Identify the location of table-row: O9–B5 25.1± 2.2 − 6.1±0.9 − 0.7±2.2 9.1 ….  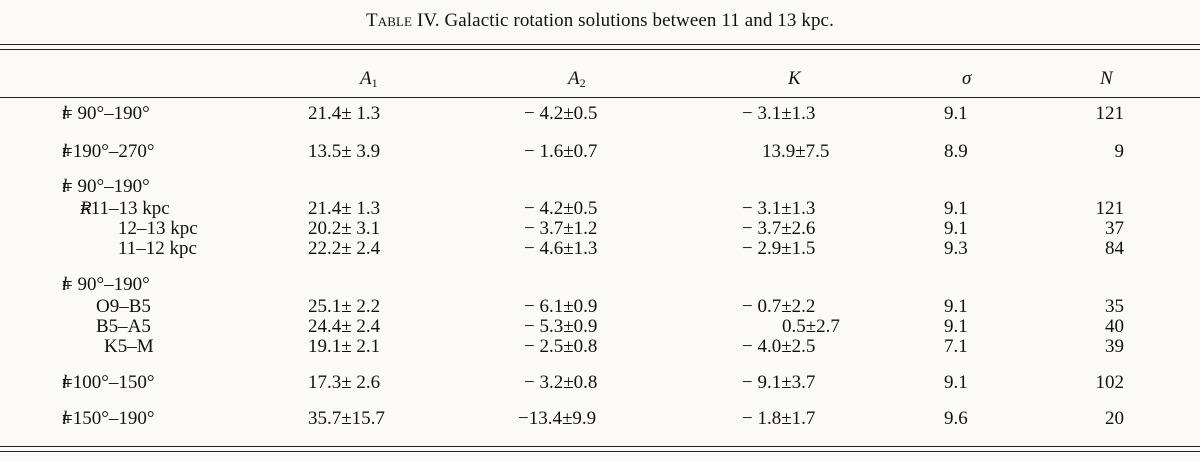
(610, 306).